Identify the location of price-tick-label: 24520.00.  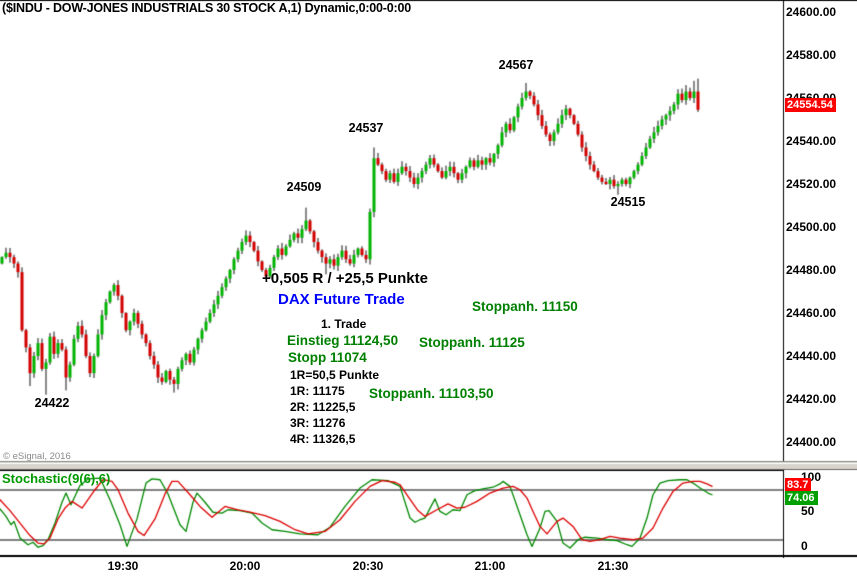
(811, 183).